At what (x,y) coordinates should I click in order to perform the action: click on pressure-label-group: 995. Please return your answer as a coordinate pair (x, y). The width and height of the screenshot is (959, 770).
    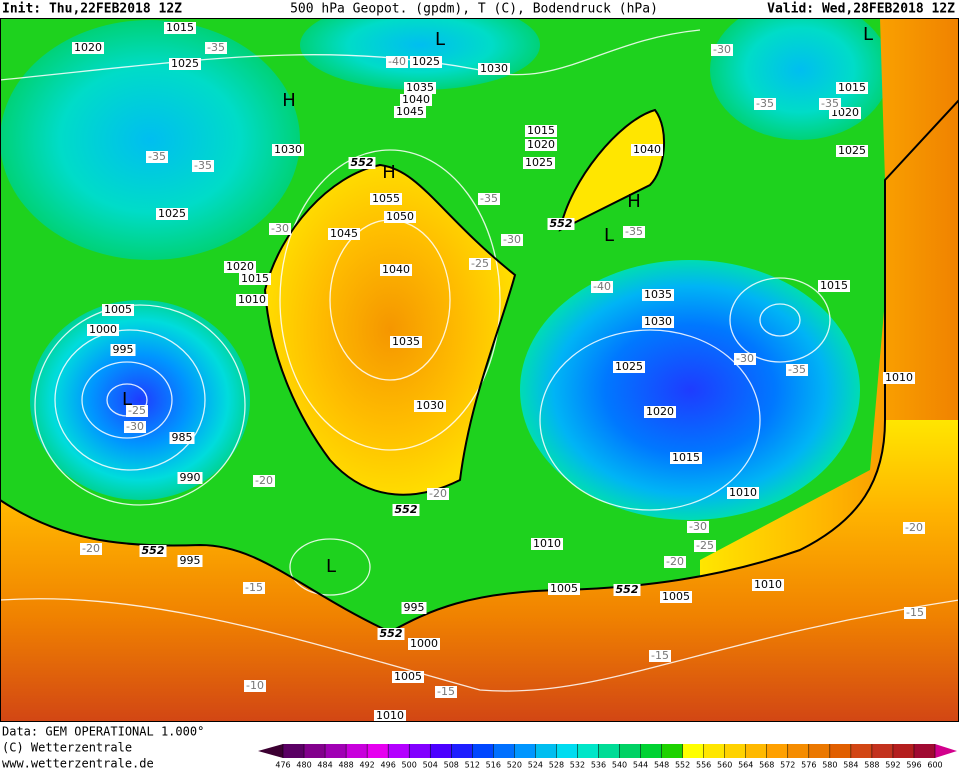
    Looking at the image, I should click on (123, 349).